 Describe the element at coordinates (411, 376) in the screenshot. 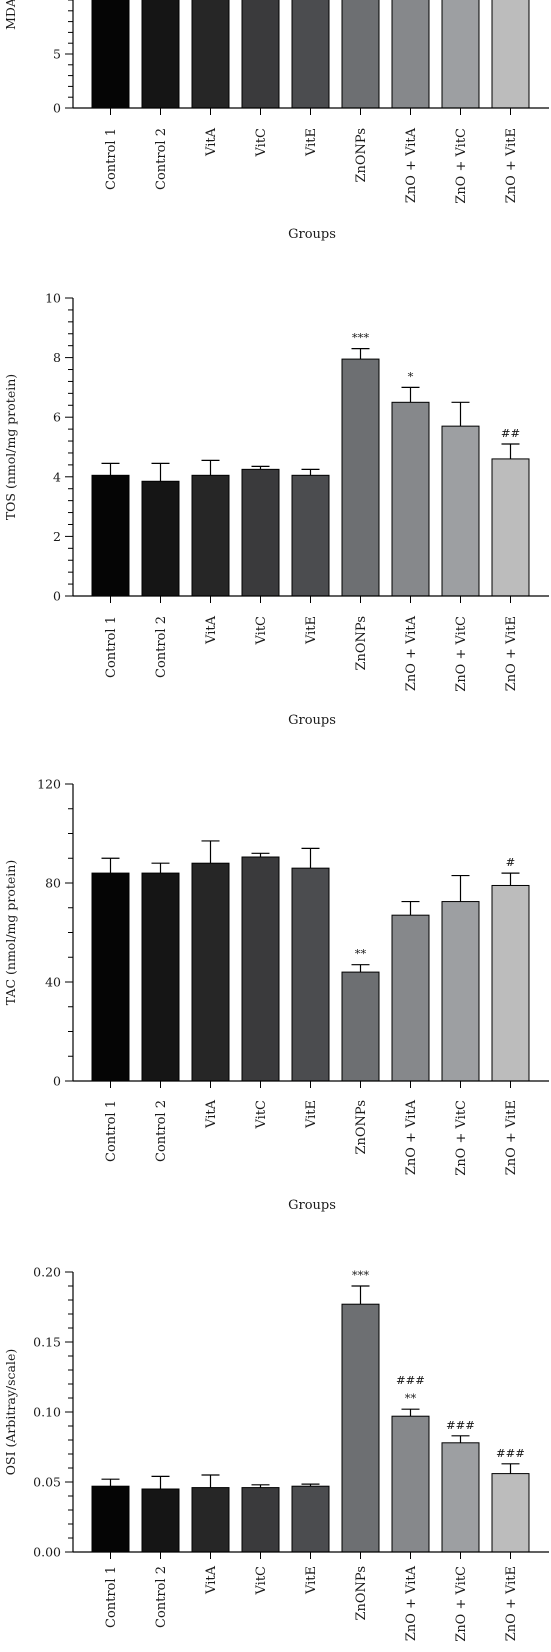

I see `significance-label: *` at that location.